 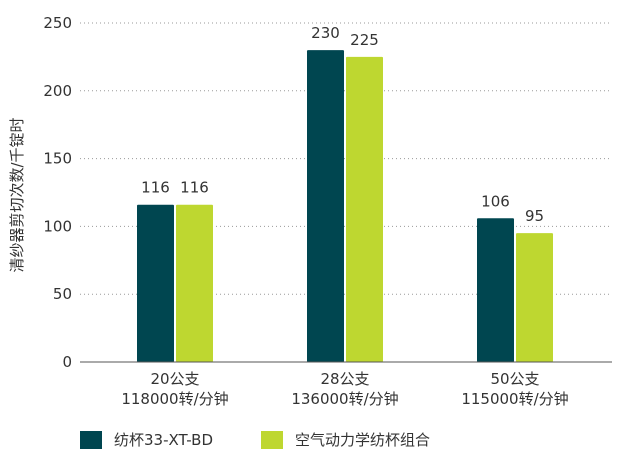 What do you see at coordinates (62, 294) in the screenshot?
I see `y-tick-label: 50` at bounding box center [62, 294].